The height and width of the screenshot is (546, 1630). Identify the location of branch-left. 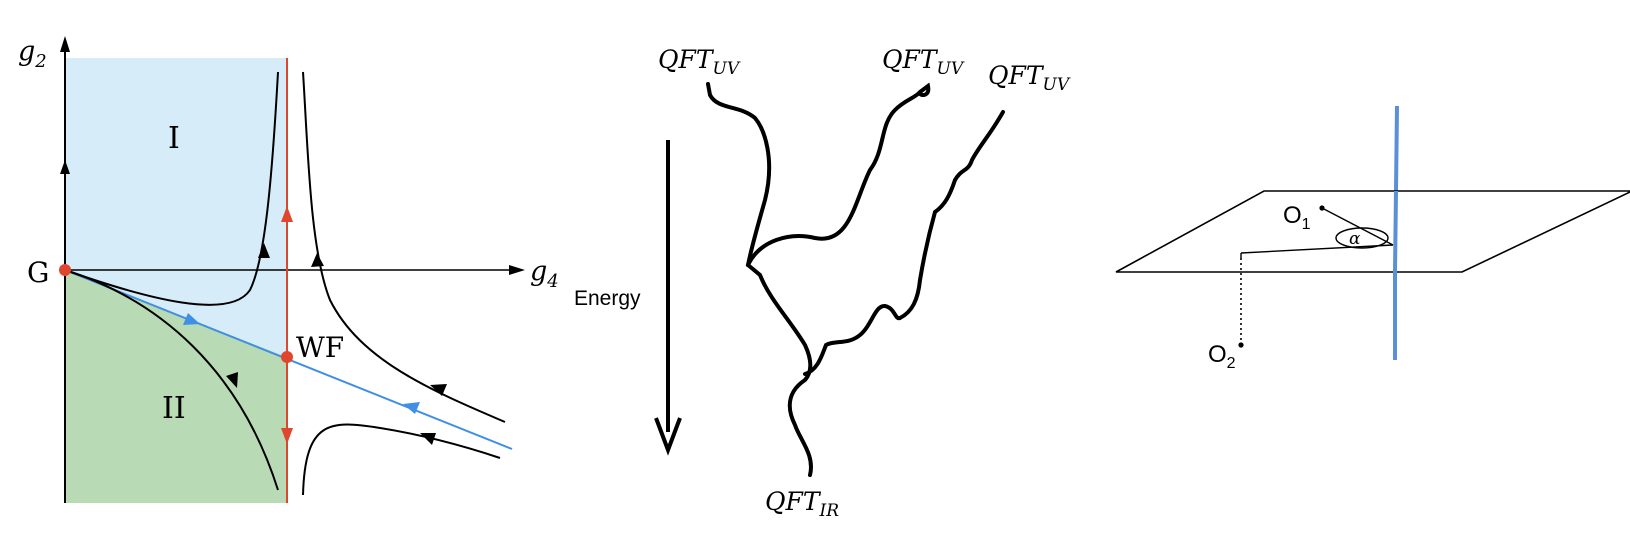
(739, 174).